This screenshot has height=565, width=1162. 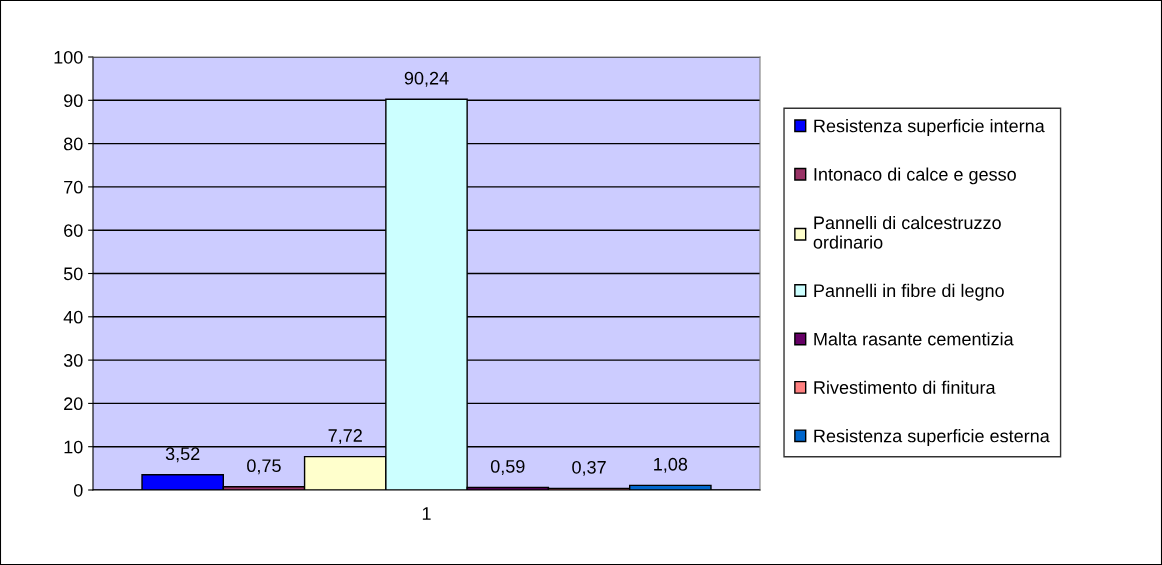 I want to click on legend-label: Malta rasante cementizia, so click(x=914, y=339).